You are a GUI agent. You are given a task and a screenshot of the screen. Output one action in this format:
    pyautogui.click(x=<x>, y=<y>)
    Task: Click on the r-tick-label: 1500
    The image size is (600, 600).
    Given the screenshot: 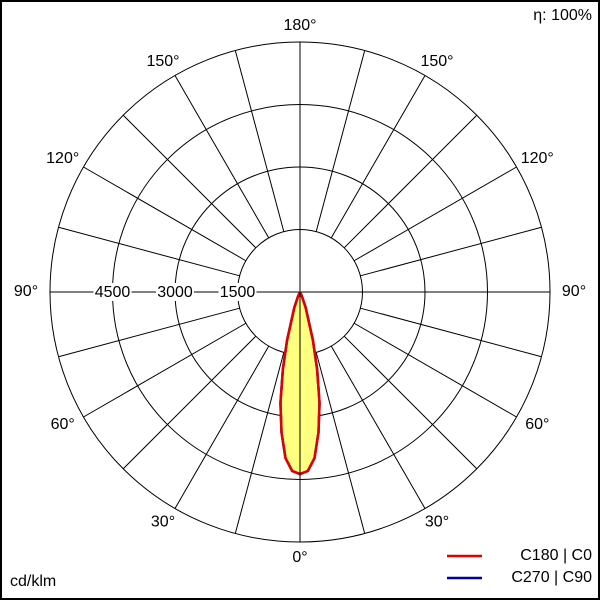 What is the action you would take?
    pyautogui.click(x=238, y=292)
    